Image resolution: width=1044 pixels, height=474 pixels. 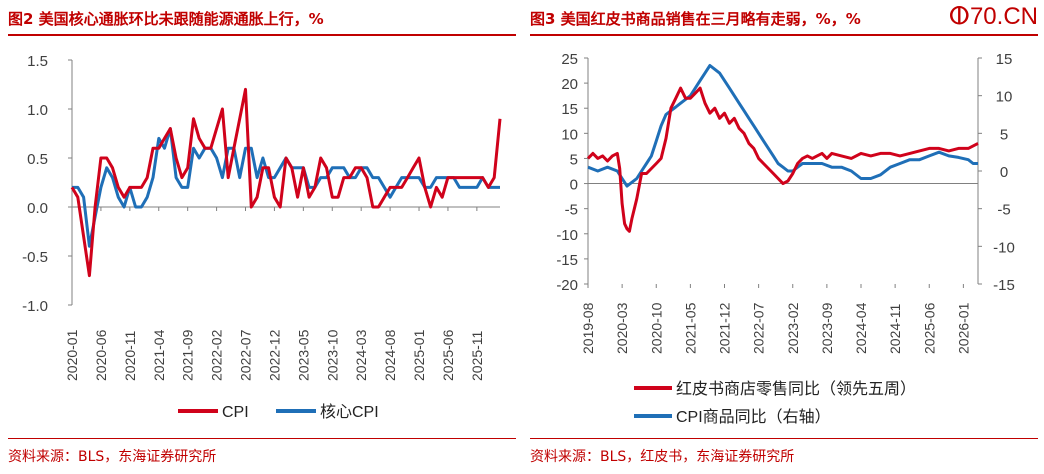 What do you see at coordinates (963, 328) in the screenshot?
I see `x-tick-label: 2026-01` at bounding box center [963, 328].